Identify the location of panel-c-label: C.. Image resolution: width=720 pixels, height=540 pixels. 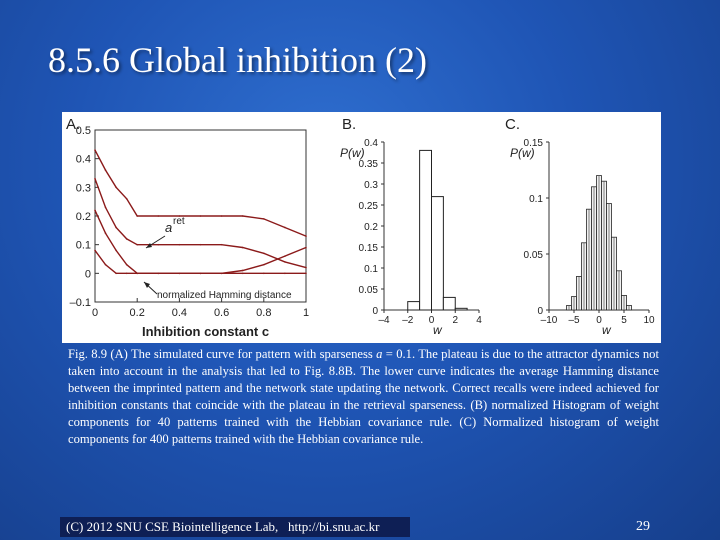
(512, 124).